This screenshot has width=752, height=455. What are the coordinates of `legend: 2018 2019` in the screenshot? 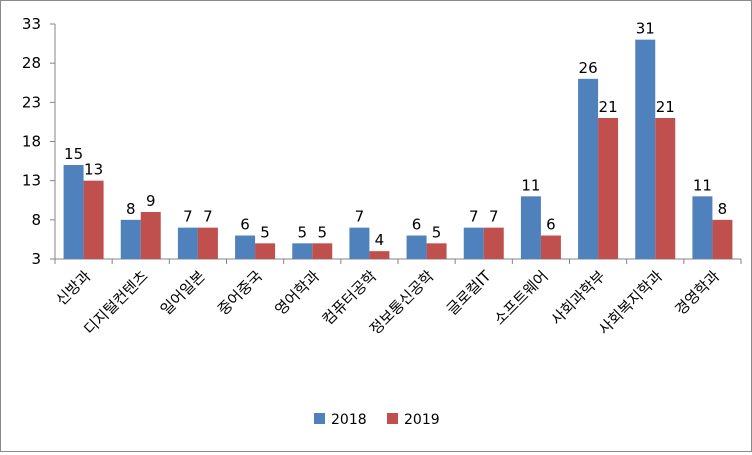 It's located at (377, 420).